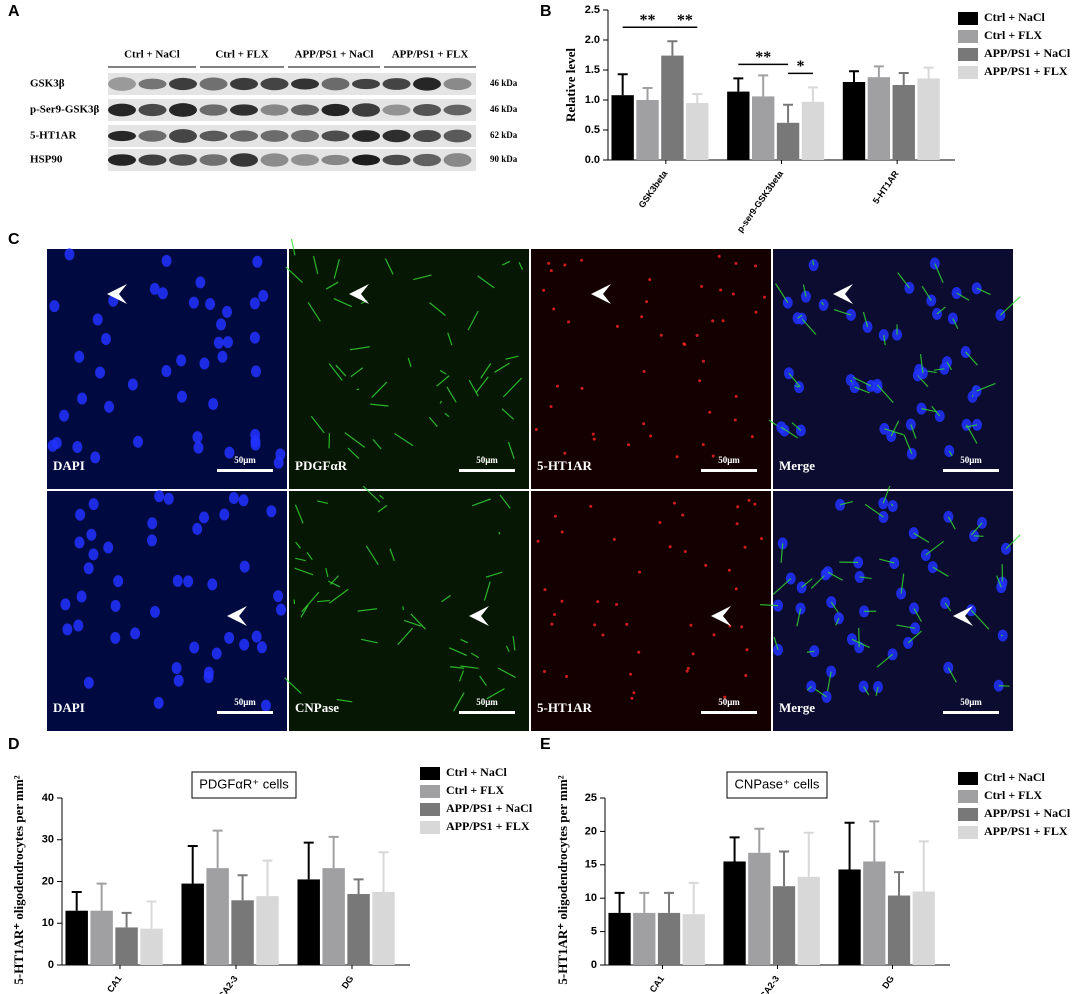  Describe the element at coordinates (54, 136) in the screenshot. I see `blot-row-label: 5-HT1AR` at that location.